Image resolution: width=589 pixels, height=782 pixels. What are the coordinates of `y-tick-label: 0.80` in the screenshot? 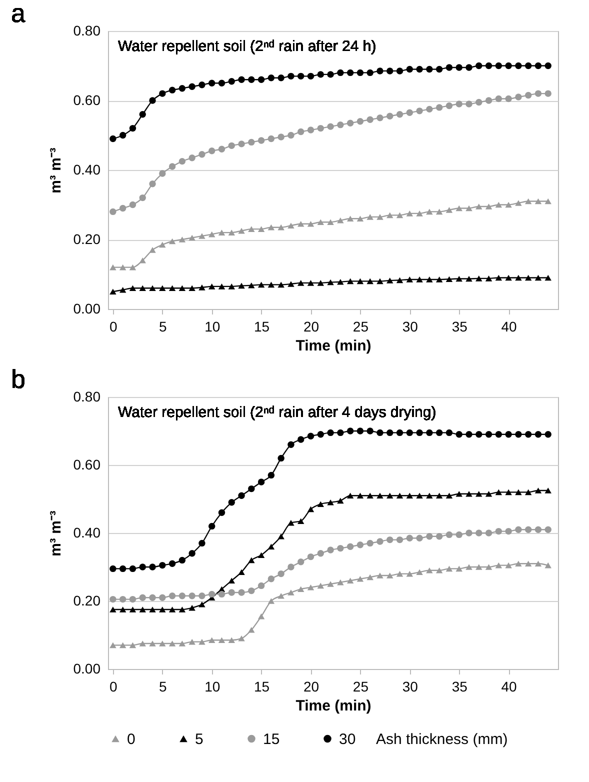 It's located at (87, 30).